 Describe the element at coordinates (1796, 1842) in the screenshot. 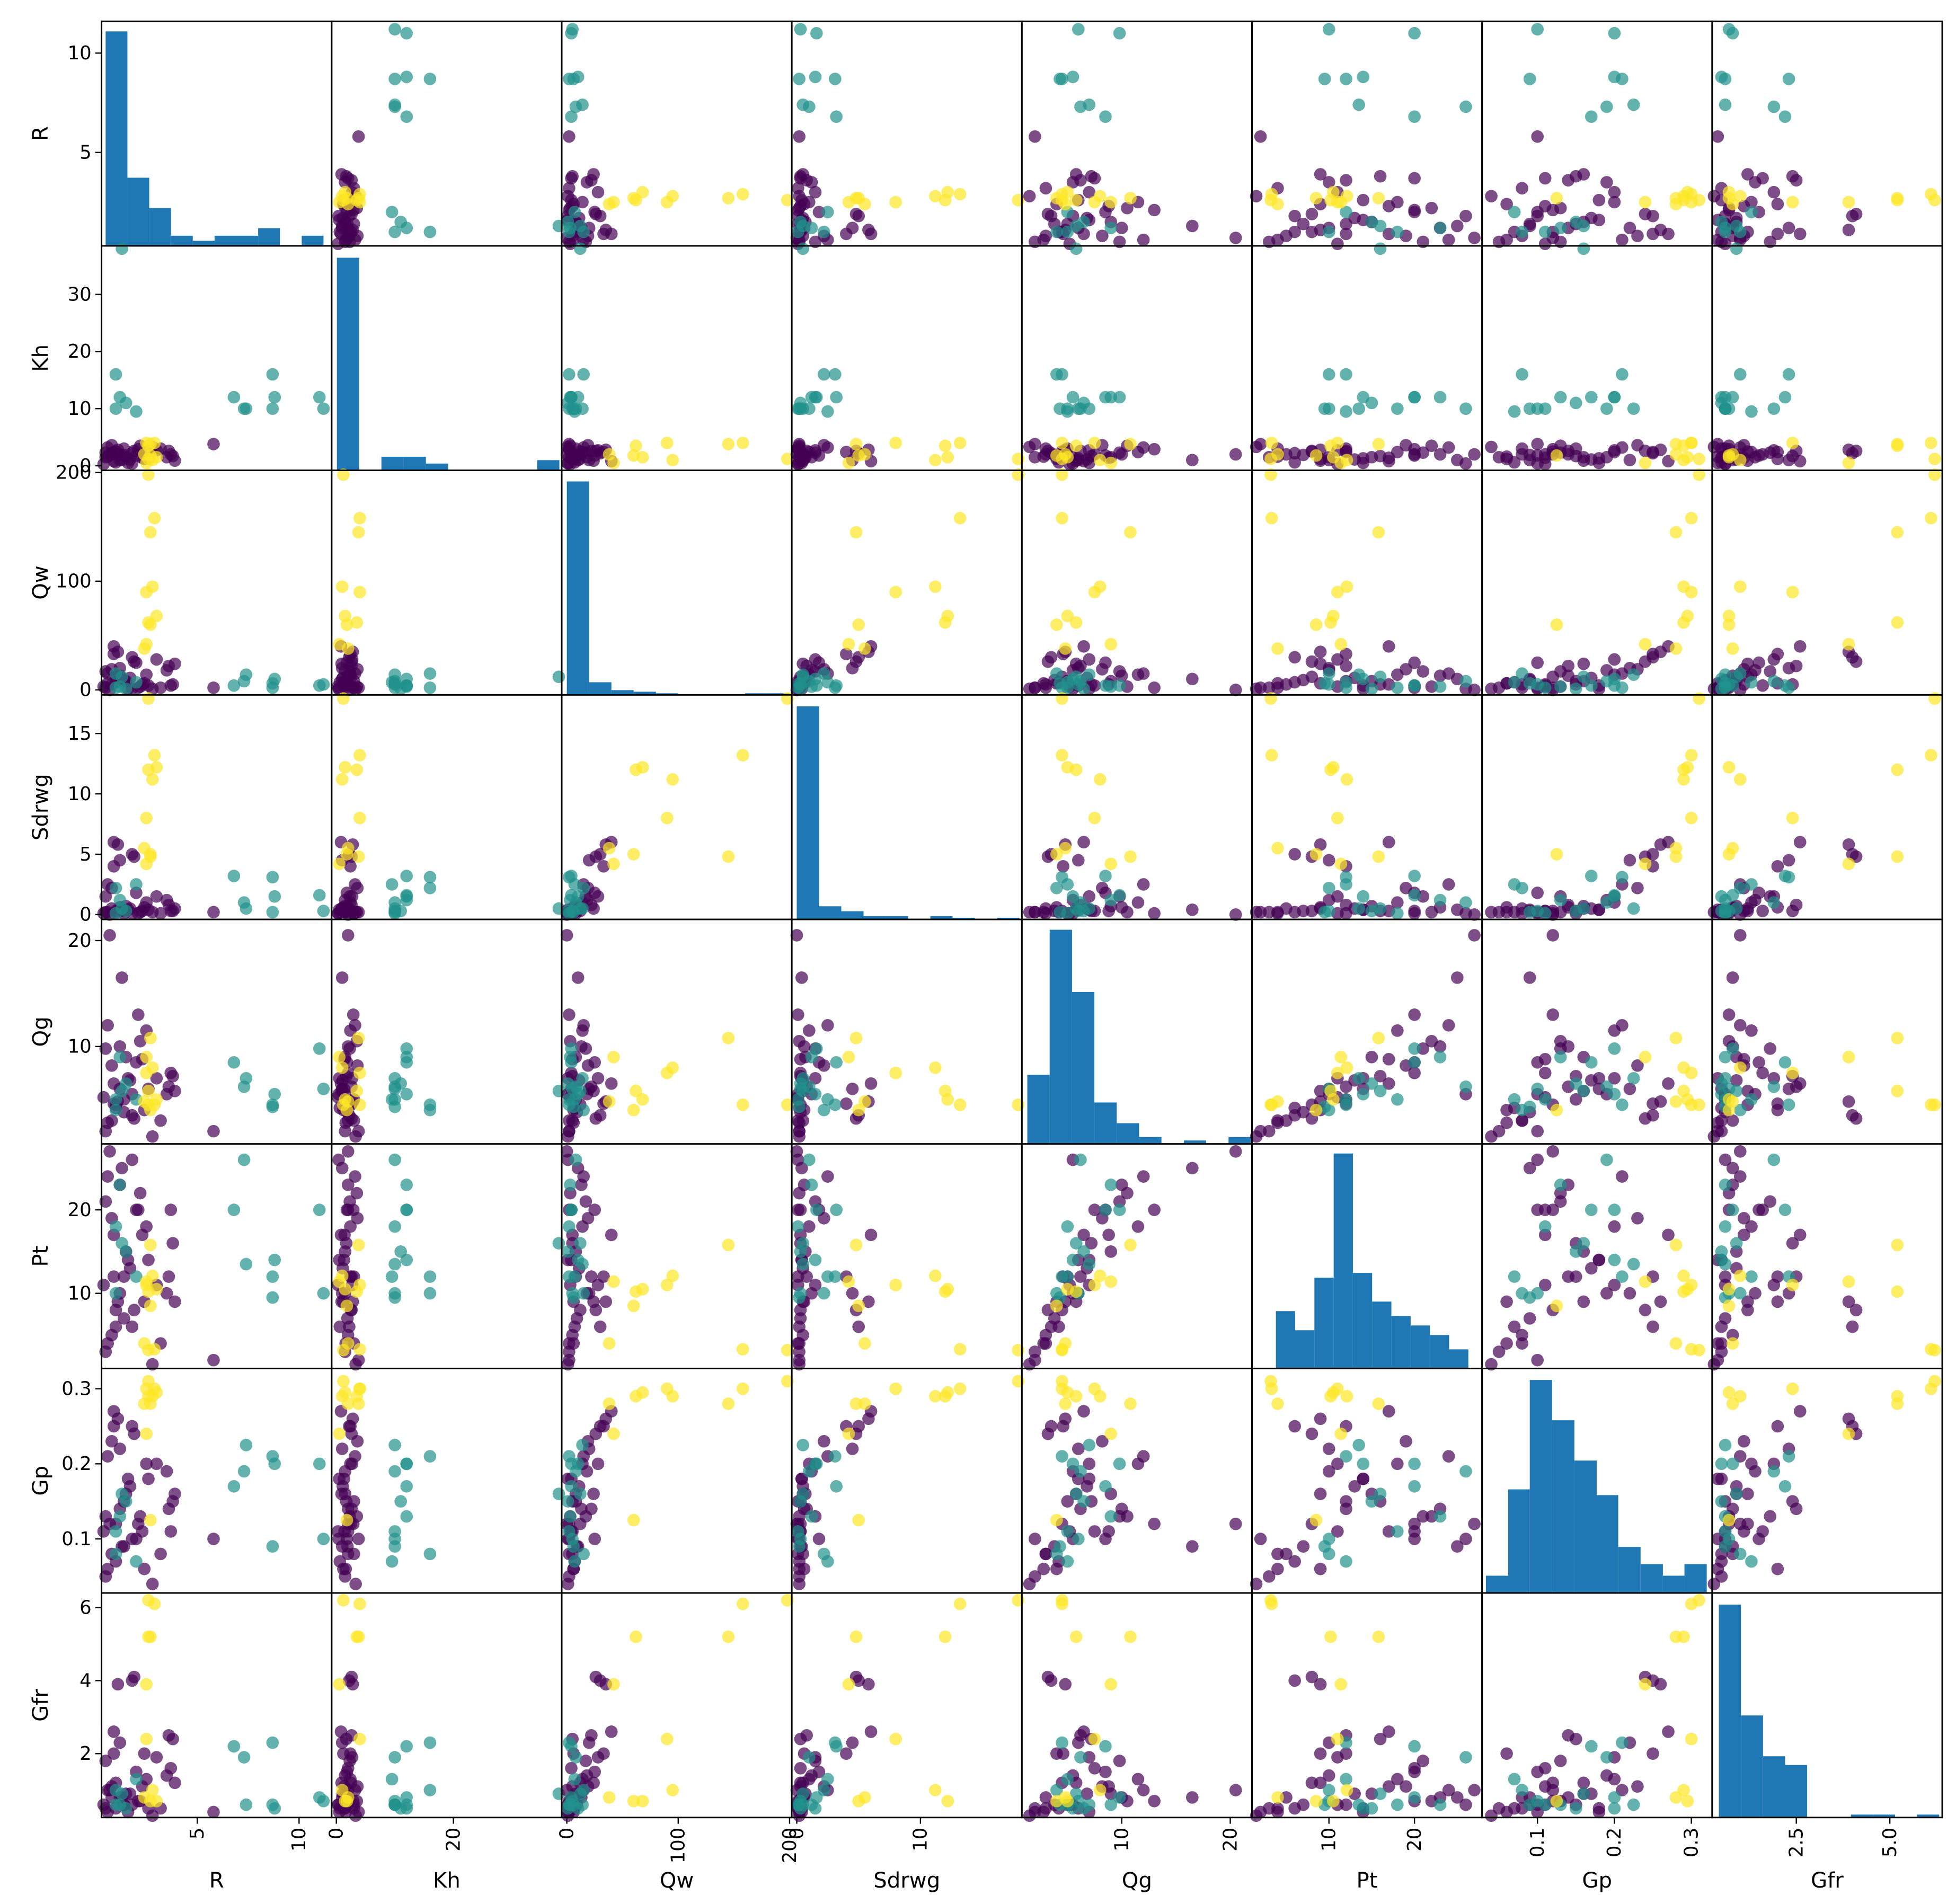

I see `x-tick-label: 2.5` at that location.